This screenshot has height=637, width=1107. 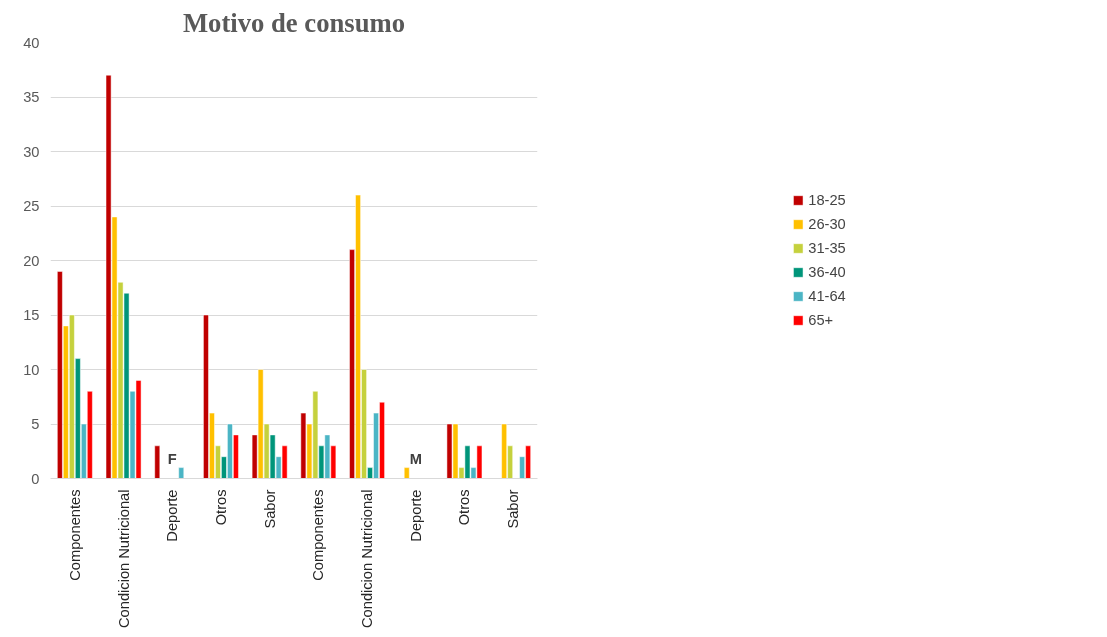 What do you see at coordinates (31, 97) in the screenshot?
I see `y-tick-label: 35` at bounding box center [31, 97].